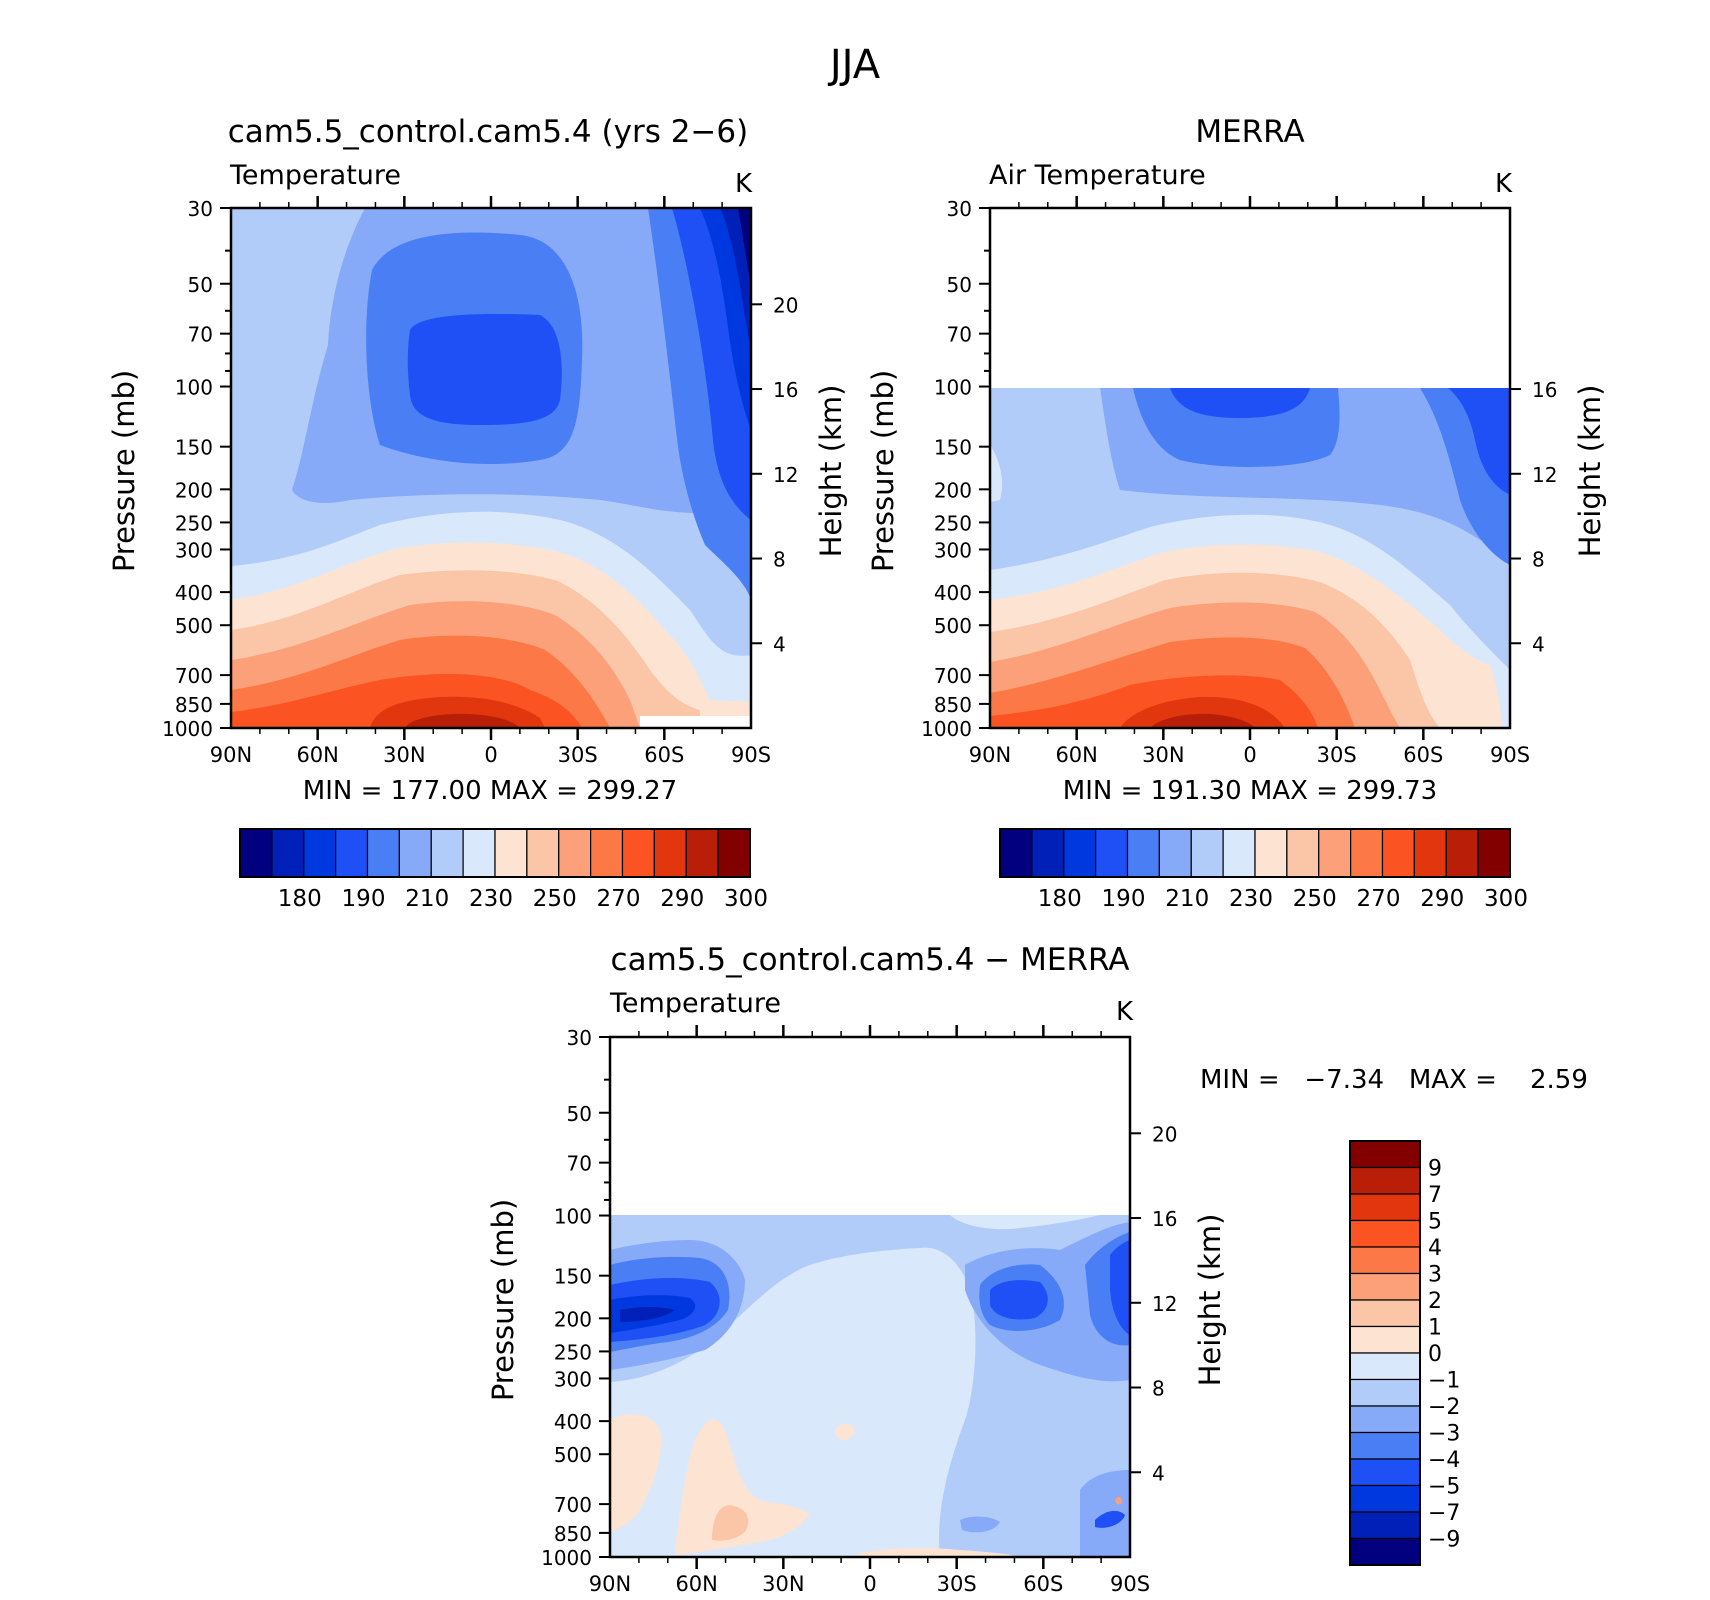 This screenshot has width=1710, height=1600. I want to click on y-tick-label: 100, so click(953, 388).